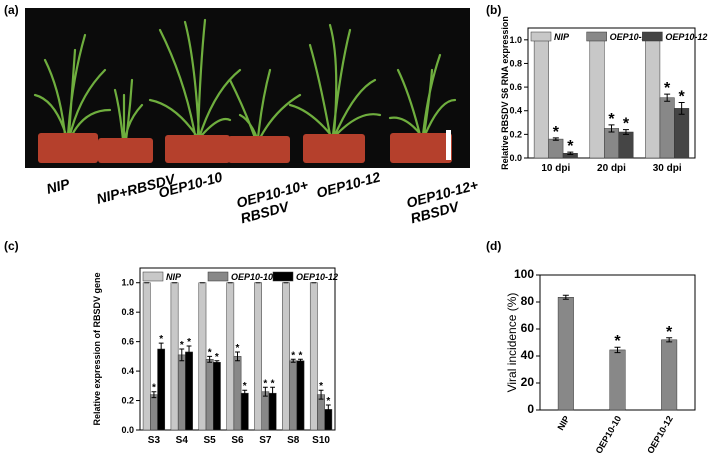  I want to click on x-tick-label: S5, so click(210, 440).